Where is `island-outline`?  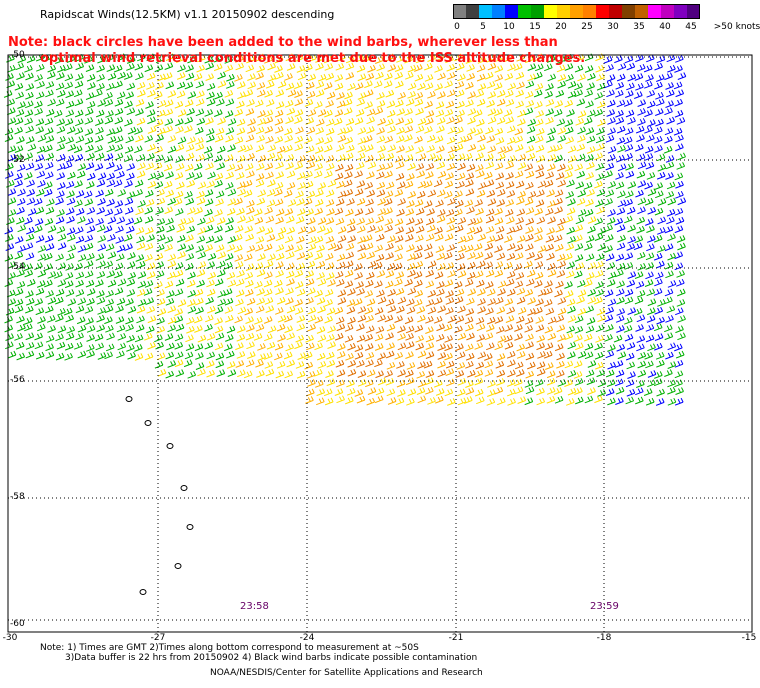 island-outline is located at coordinates (148, 423).